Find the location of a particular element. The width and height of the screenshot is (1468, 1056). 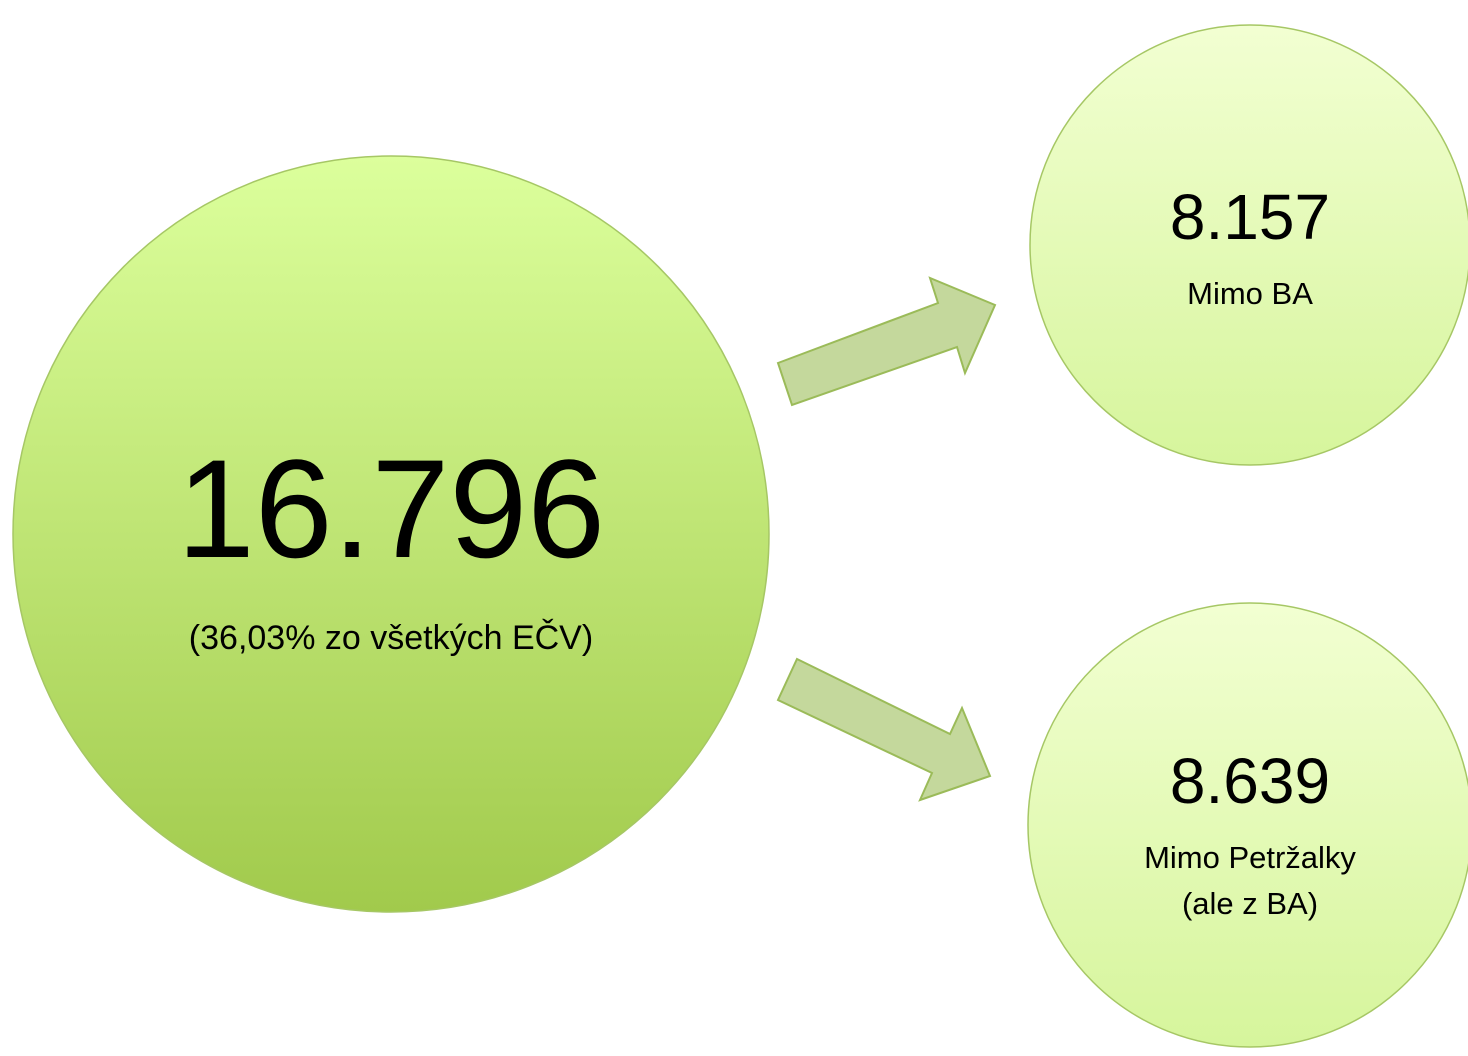

node-value: 16.796 is located at coordinates (391, 508).